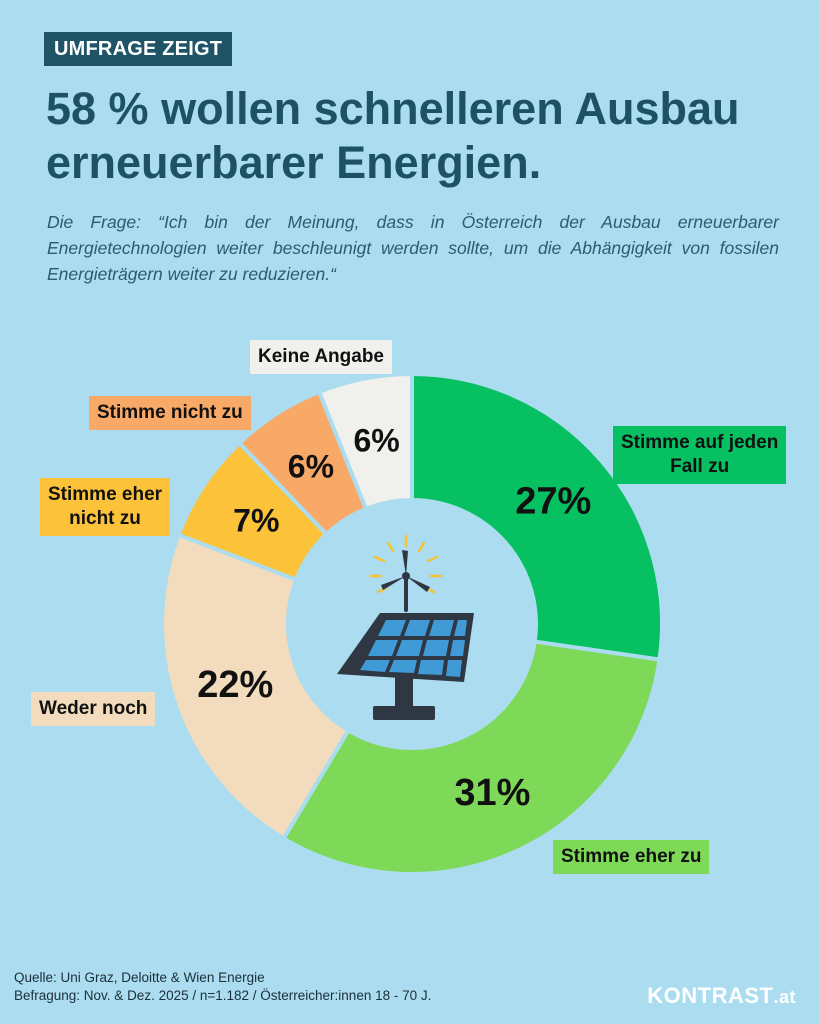  I want to click on label-keine-angabe: Keine Angabe, so click(321, 357).